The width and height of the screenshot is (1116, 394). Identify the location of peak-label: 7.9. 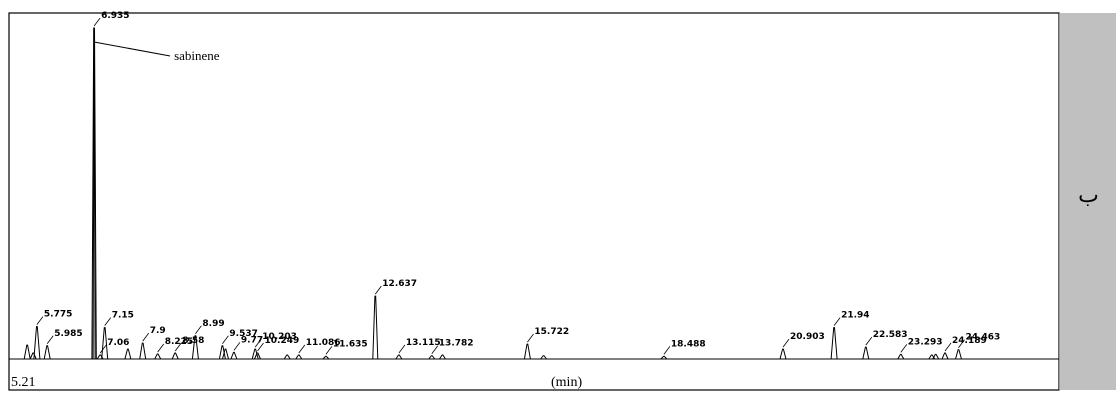
(158, 331).